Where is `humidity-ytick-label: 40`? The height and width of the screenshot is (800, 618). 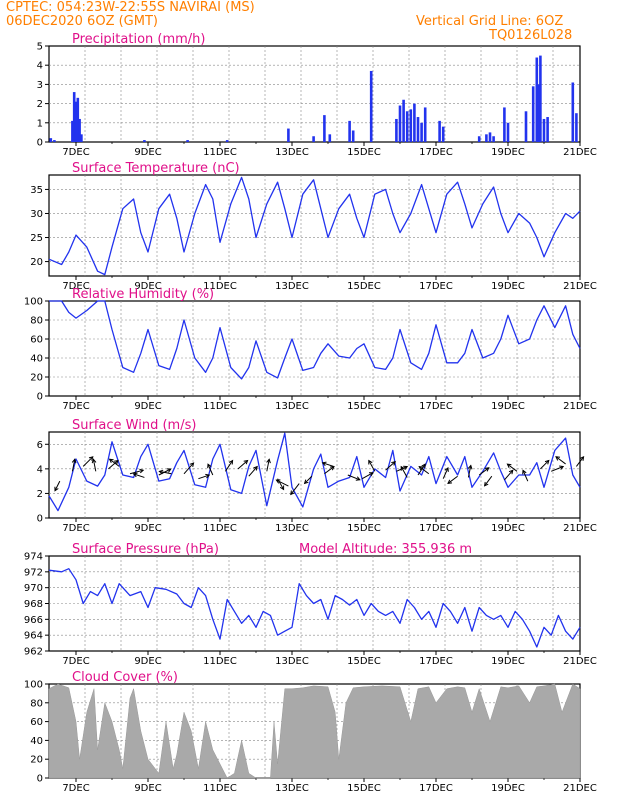 humidity-ytick-label: 40 is located at coordinates (36, 359).